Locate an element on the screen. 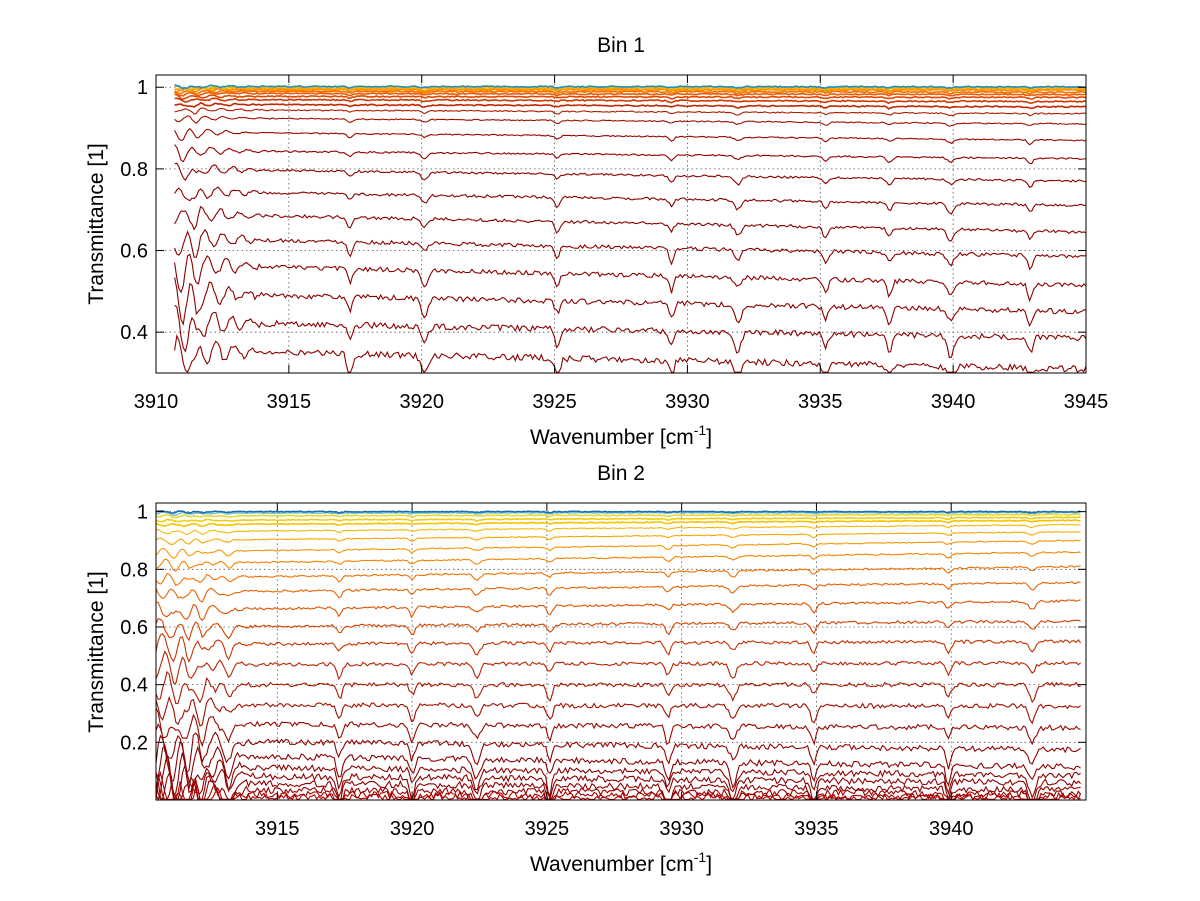  x-tick-label: 3910 is located at coordinates (156, 402).